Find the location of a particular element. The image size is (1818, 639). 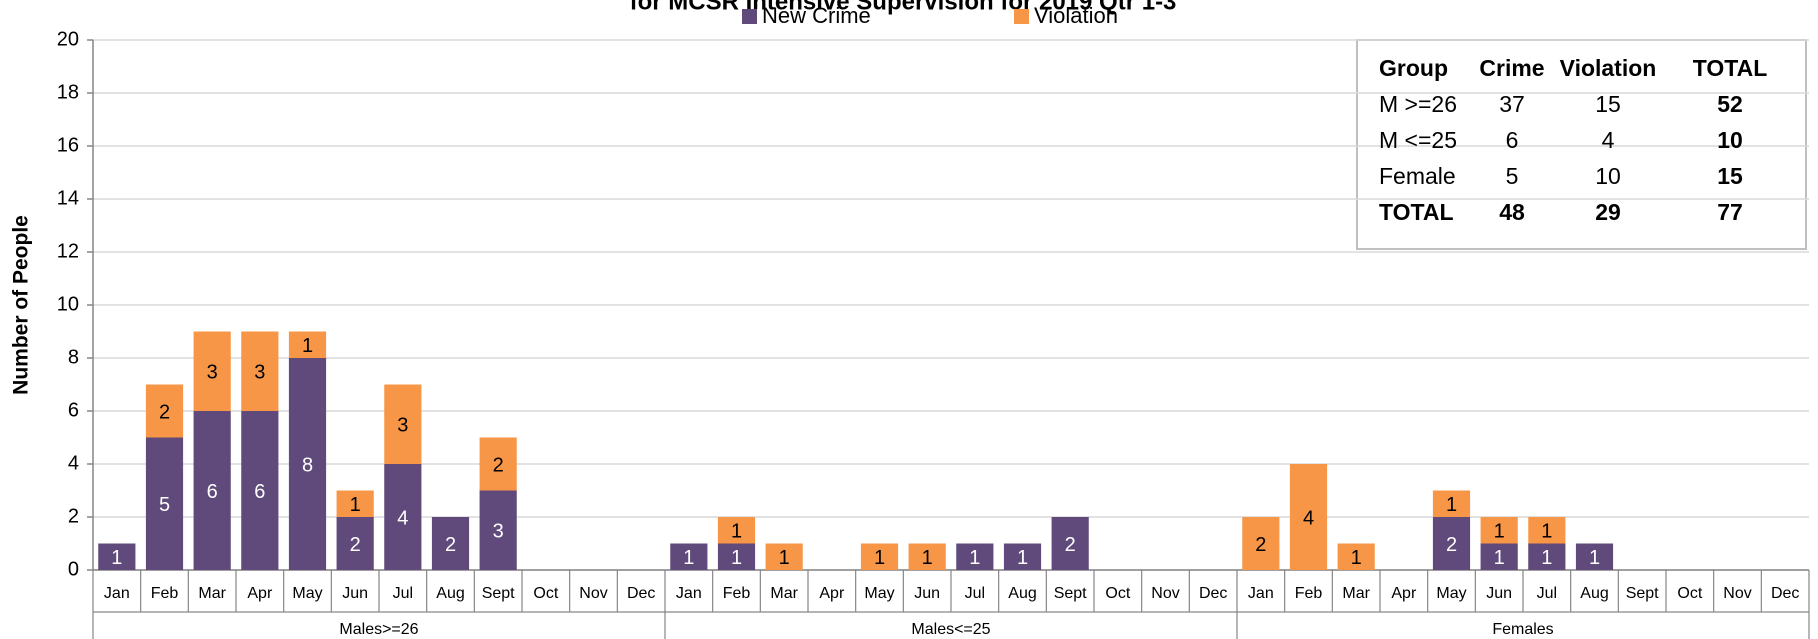

x-tick-label: Oct is located at coordinates (1689, 593).